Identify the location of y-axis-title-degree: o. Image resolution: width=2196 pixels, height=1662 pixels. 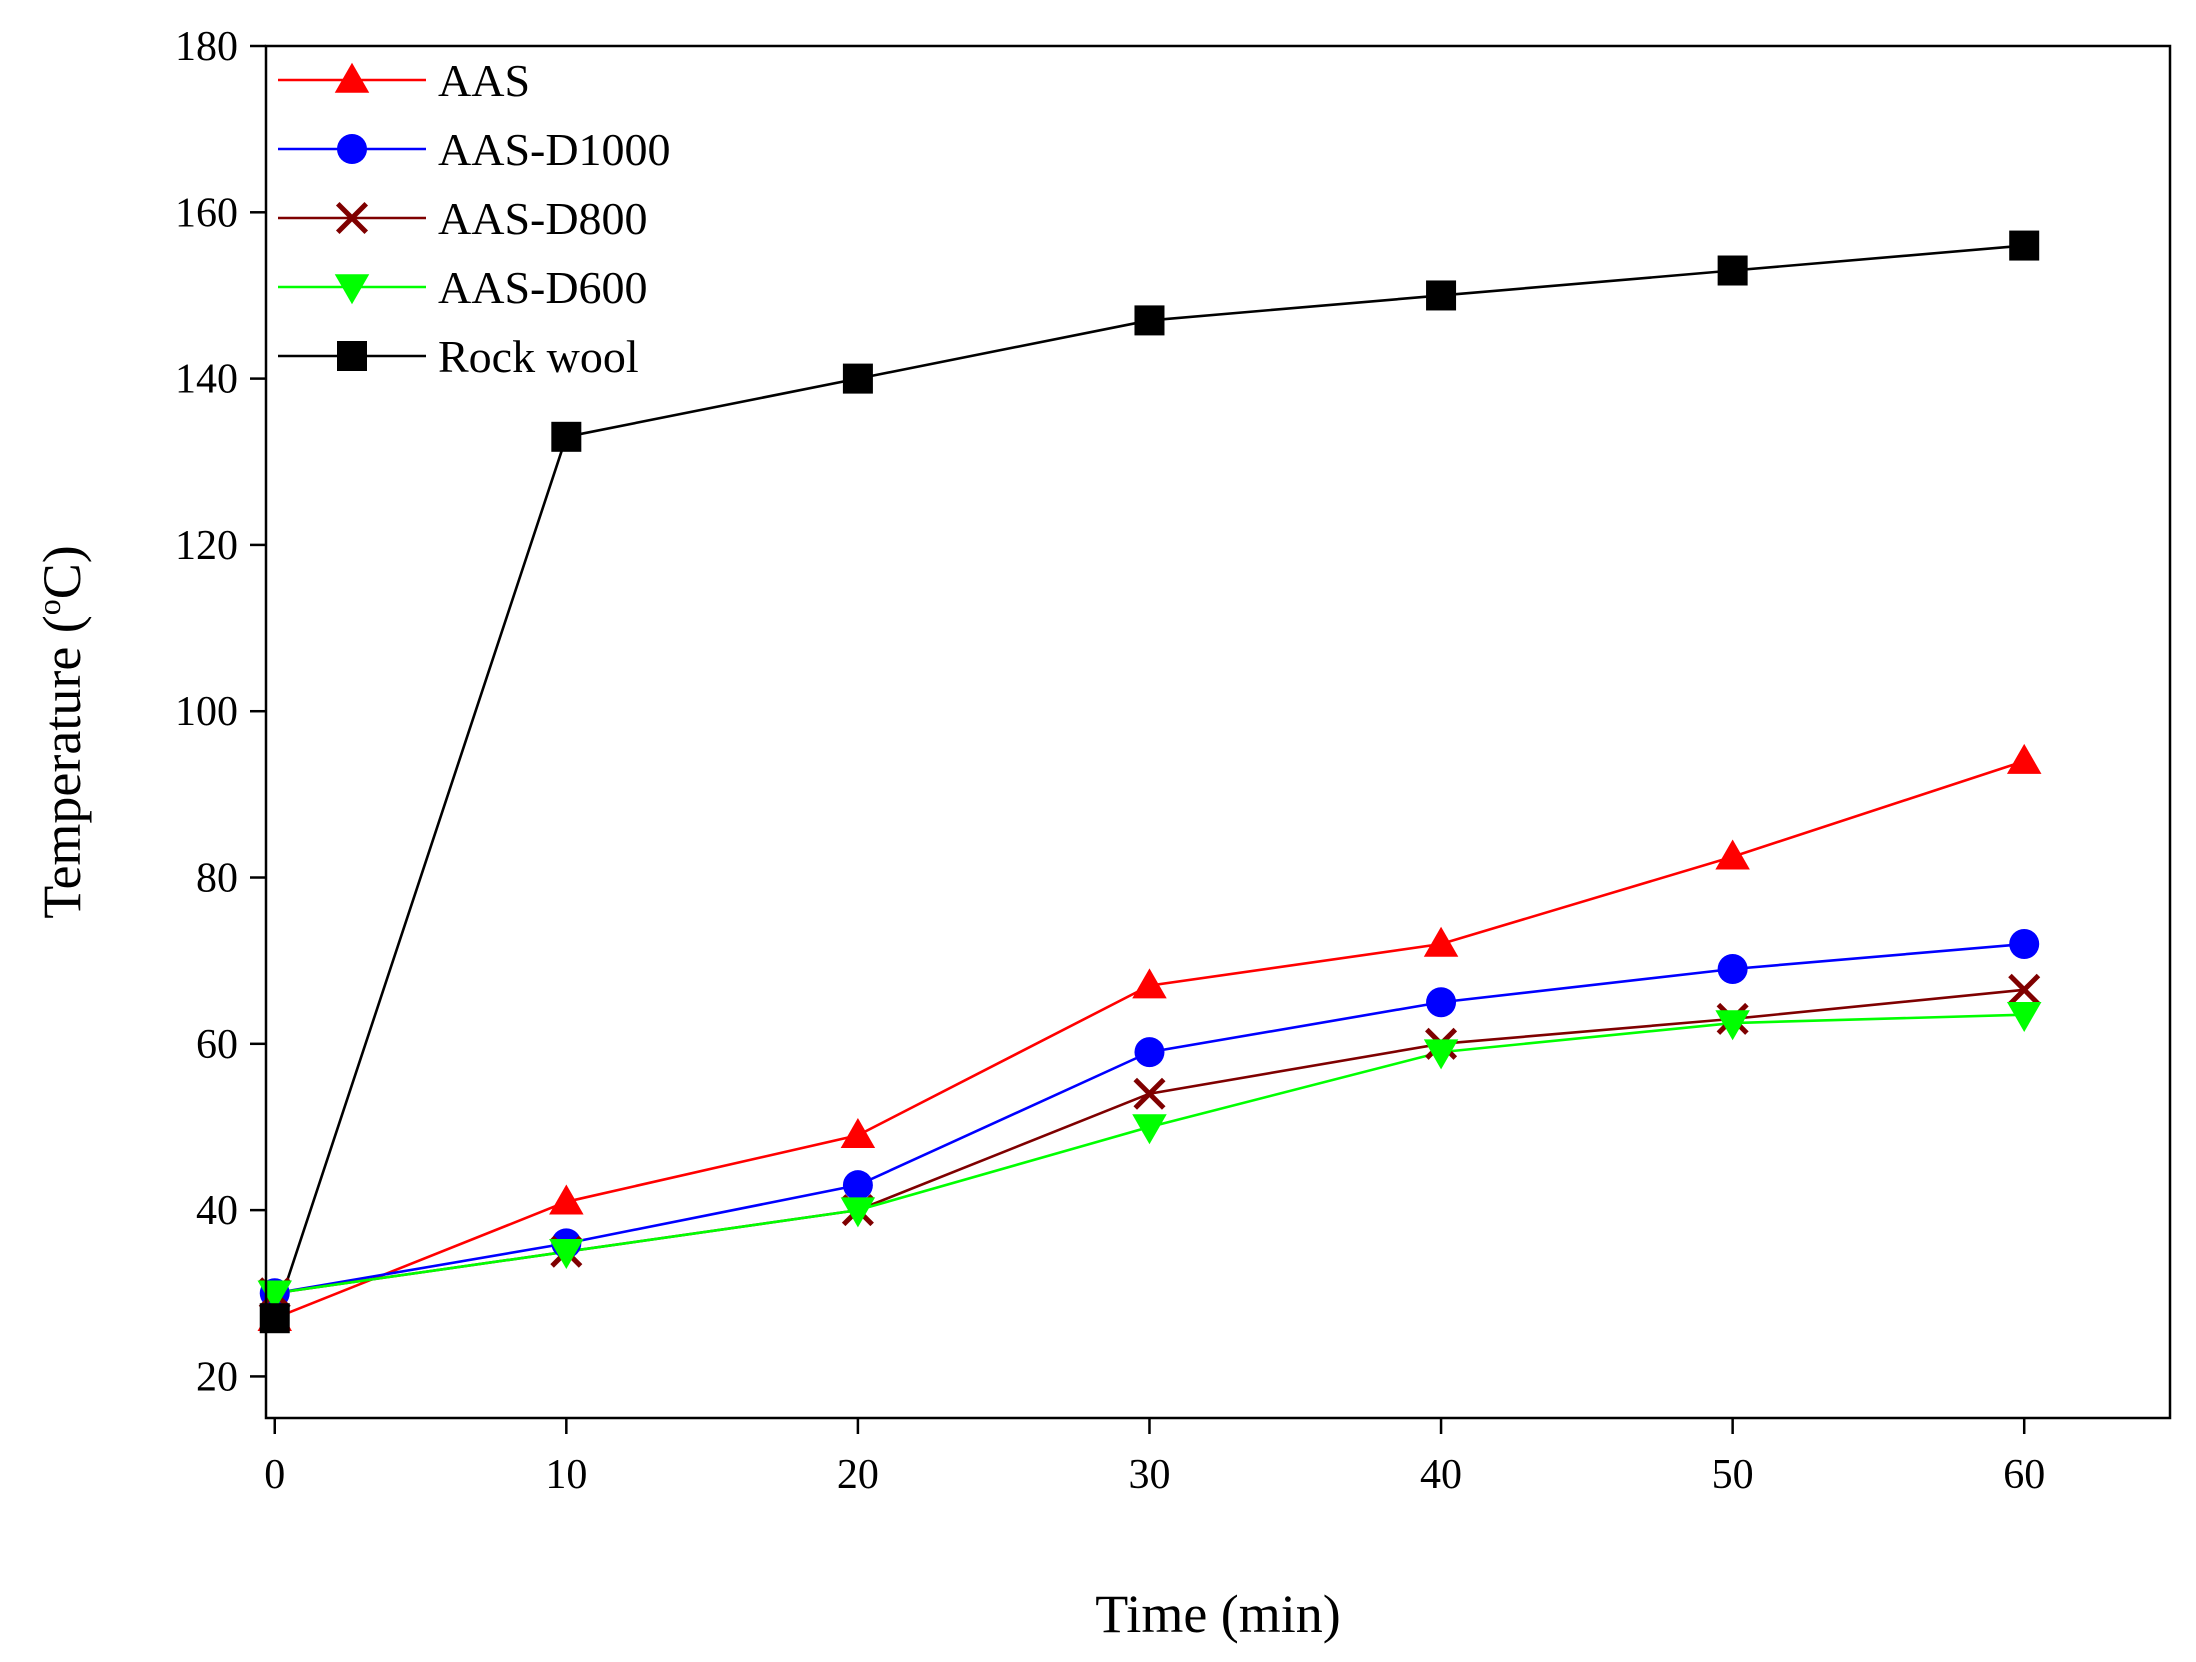
(49, 607).